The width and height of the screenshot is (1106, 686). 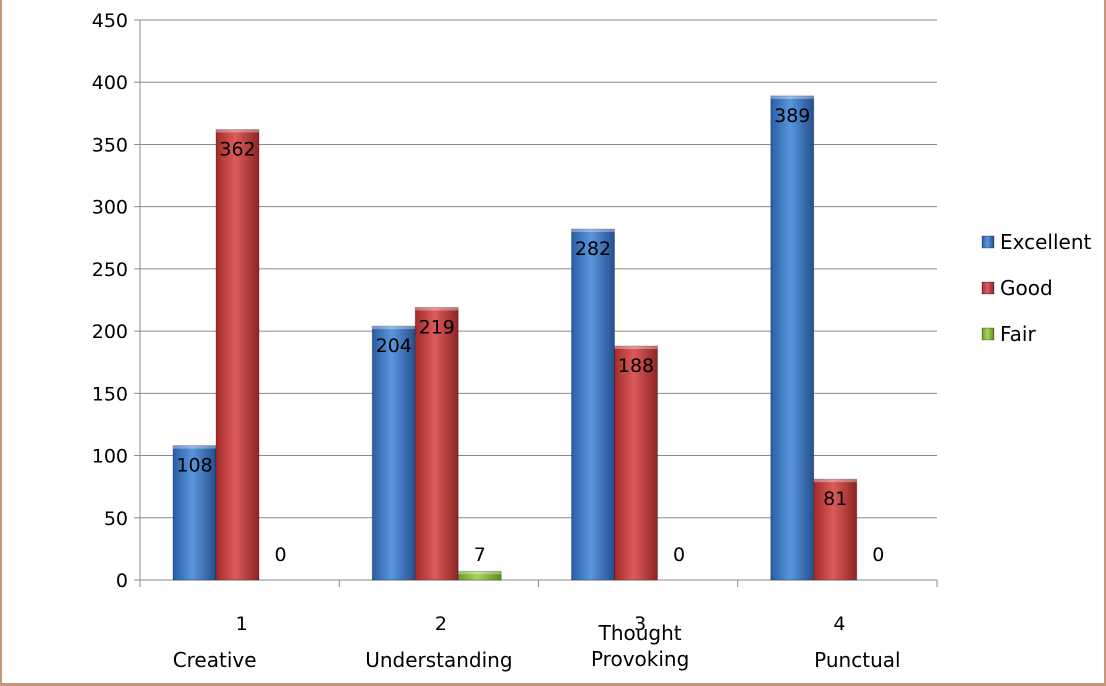 I want to click on data-label: 362, so click(x=237, y=150).